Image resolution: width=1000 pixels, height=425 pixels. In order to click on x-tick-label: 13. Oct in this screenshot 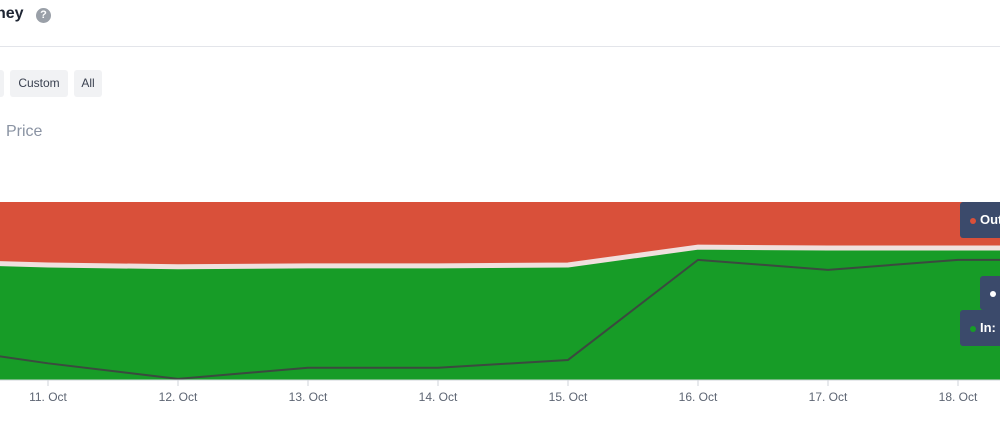, I will do `click(308, 397)`.